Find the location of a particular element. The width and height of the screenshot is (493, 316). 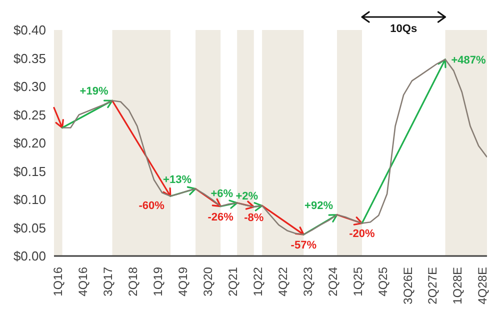

x-tick-label: 3Q23 is located at coordinates (307, 281).